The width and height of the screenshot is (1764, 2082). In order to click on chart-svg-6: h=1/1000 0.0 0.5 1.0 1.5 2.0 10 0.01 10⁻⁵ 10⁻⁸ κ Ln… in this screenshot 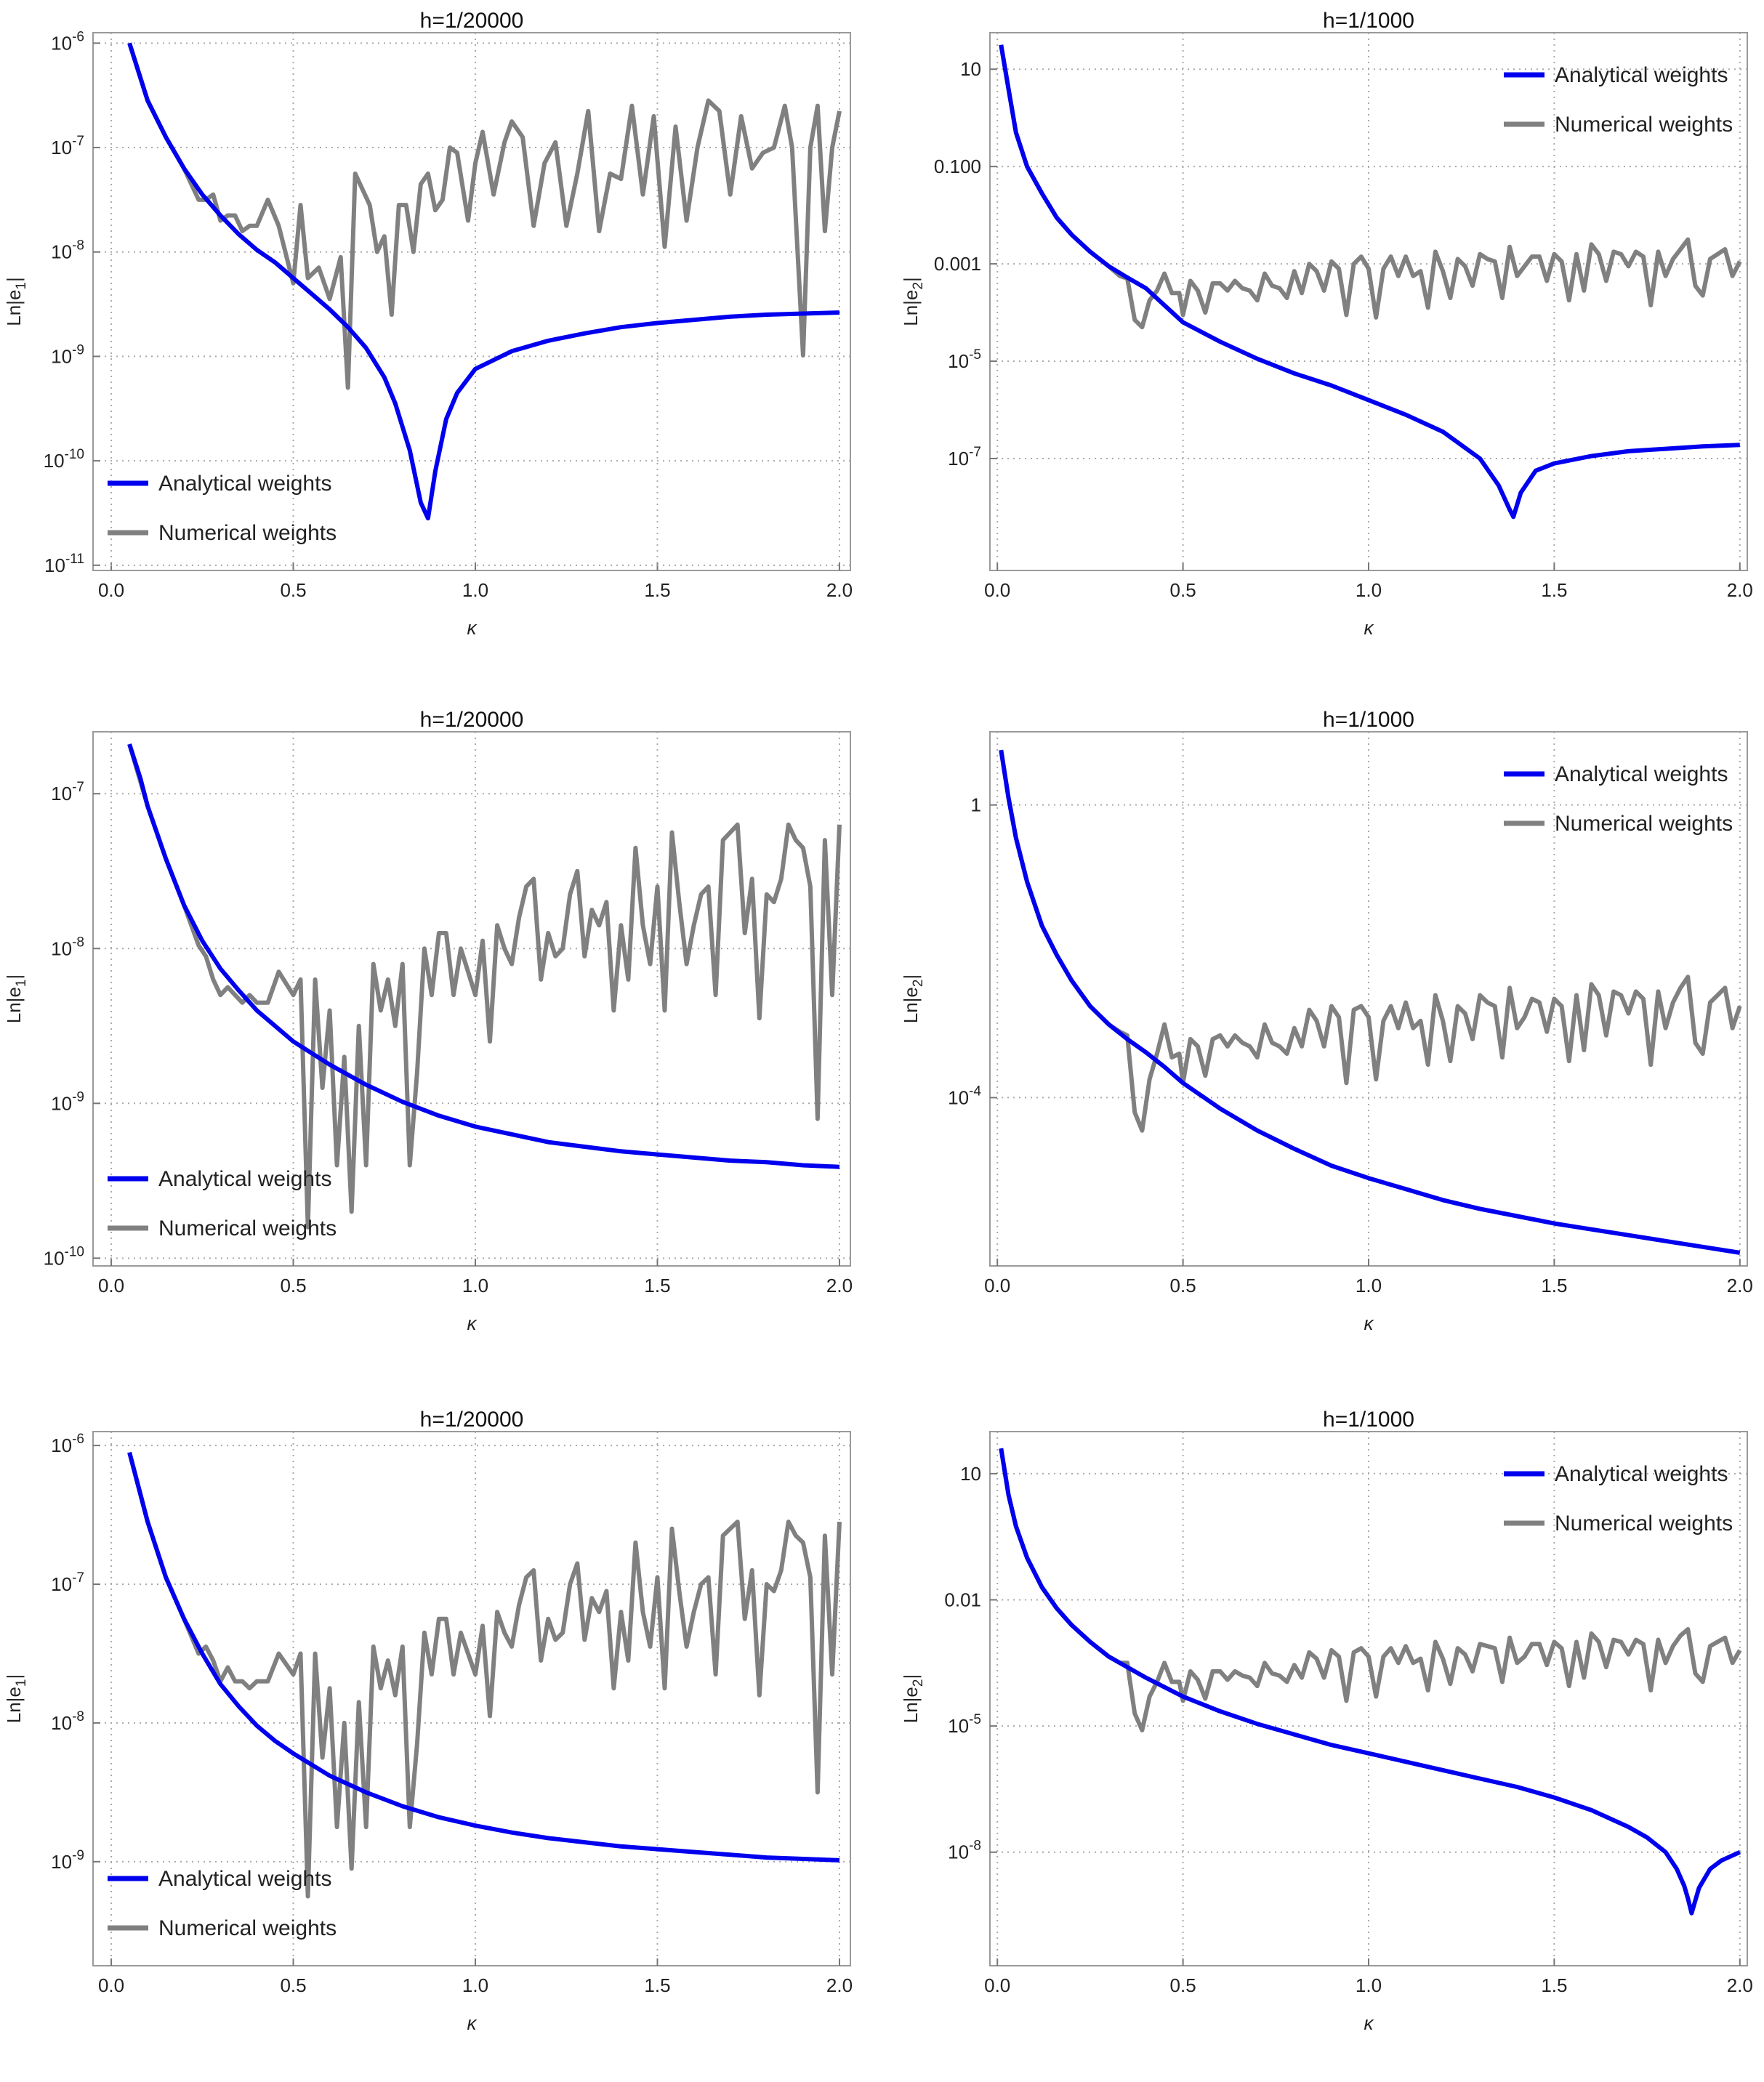, I will do `click(1326, 1721)`.